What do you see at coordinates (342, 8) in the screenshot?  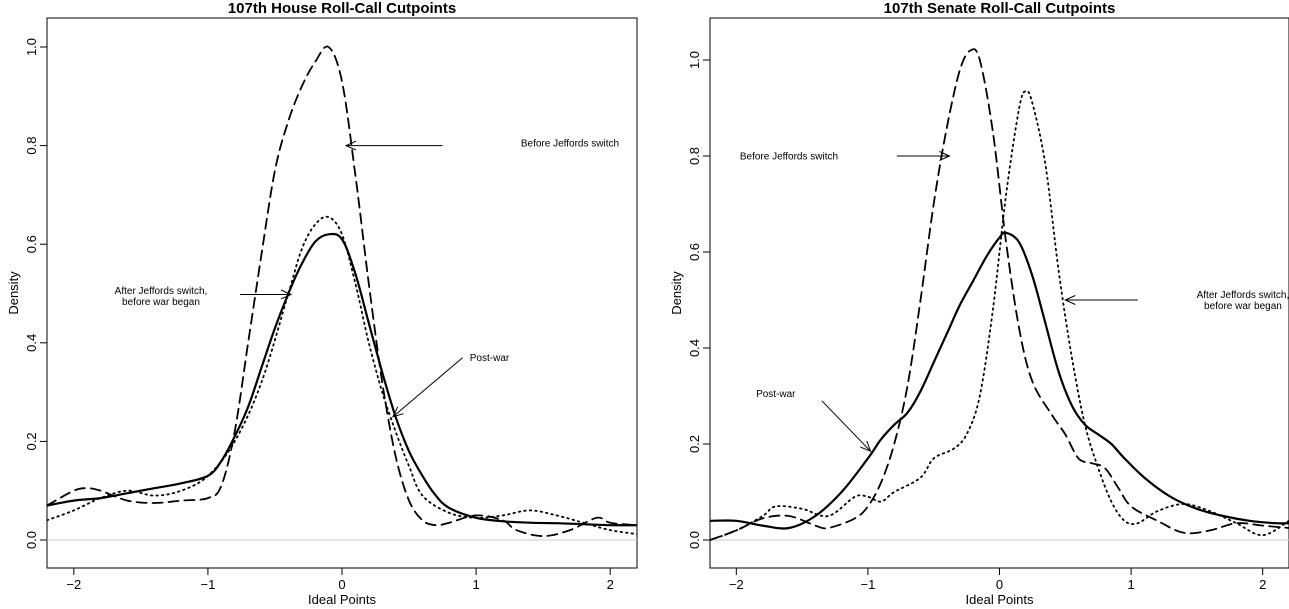 I see `chart-title: 107th House Roll-Call Cutpoints` at bounding box center [342, 8].